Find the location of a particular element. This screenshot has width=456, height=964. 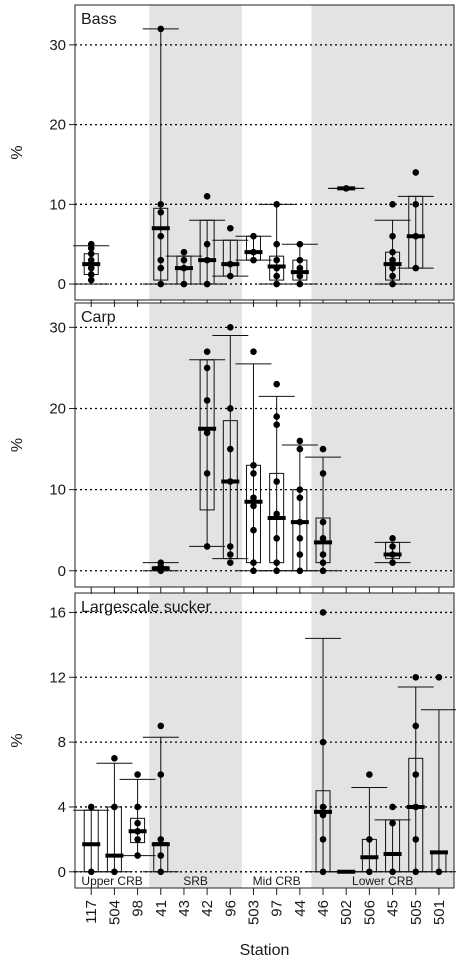

station-label: 45 is located at coordinates (393, 908).